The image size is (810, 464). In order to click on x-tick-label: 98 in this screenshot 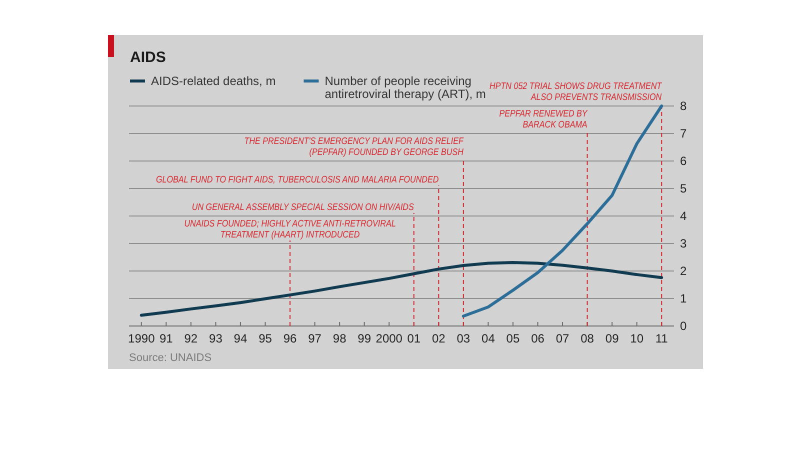, I will do `click(339, 339)`.